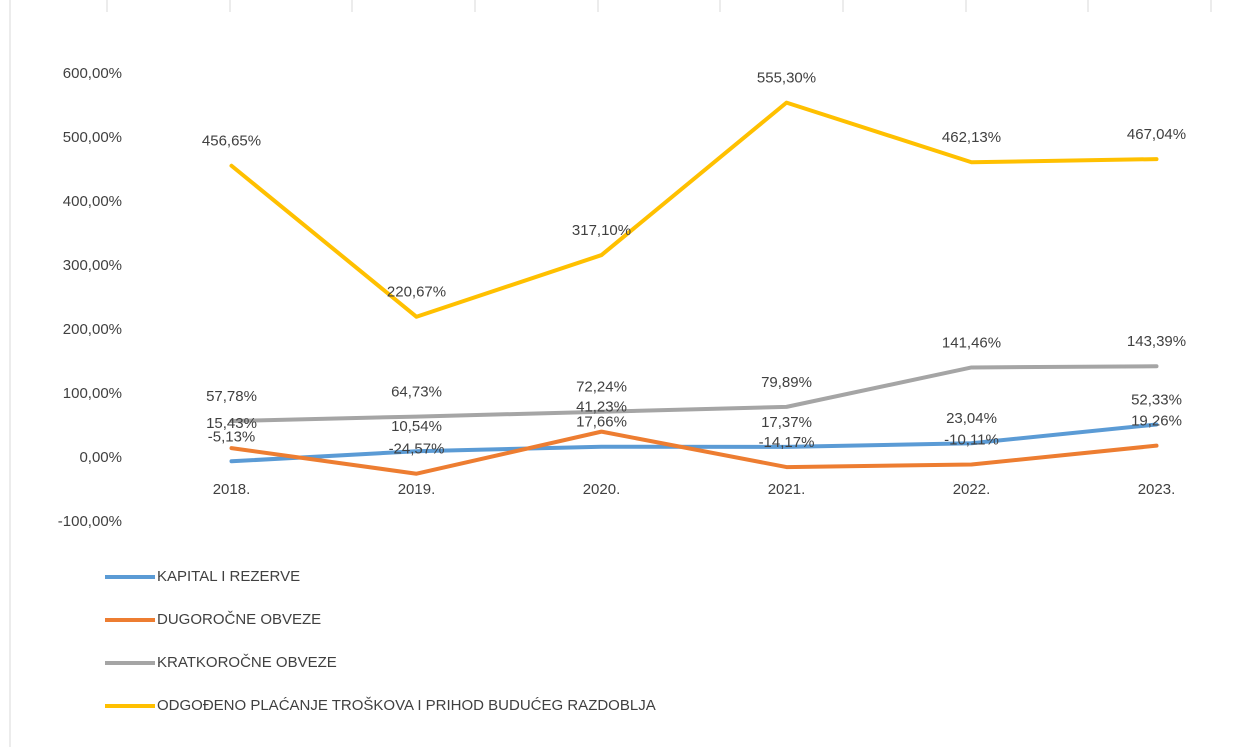  I want to click on y-tick-label: 100,00%, so click(92, 393).